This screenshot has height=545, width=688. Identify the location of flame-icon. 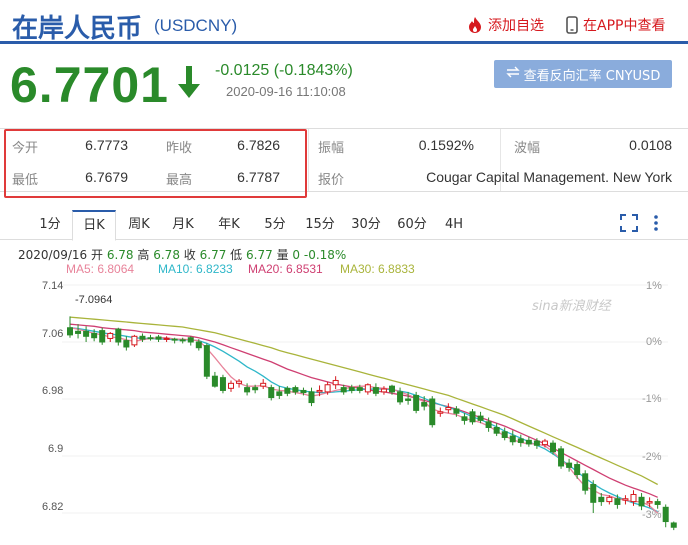
(475, 25).